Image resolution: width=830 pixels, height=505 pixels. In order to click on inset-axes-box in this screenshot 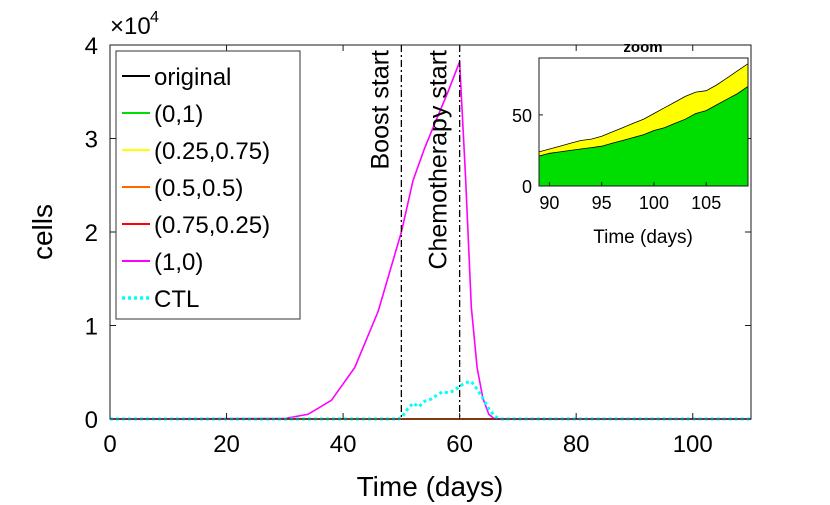, I will do `click(643, 122)`.